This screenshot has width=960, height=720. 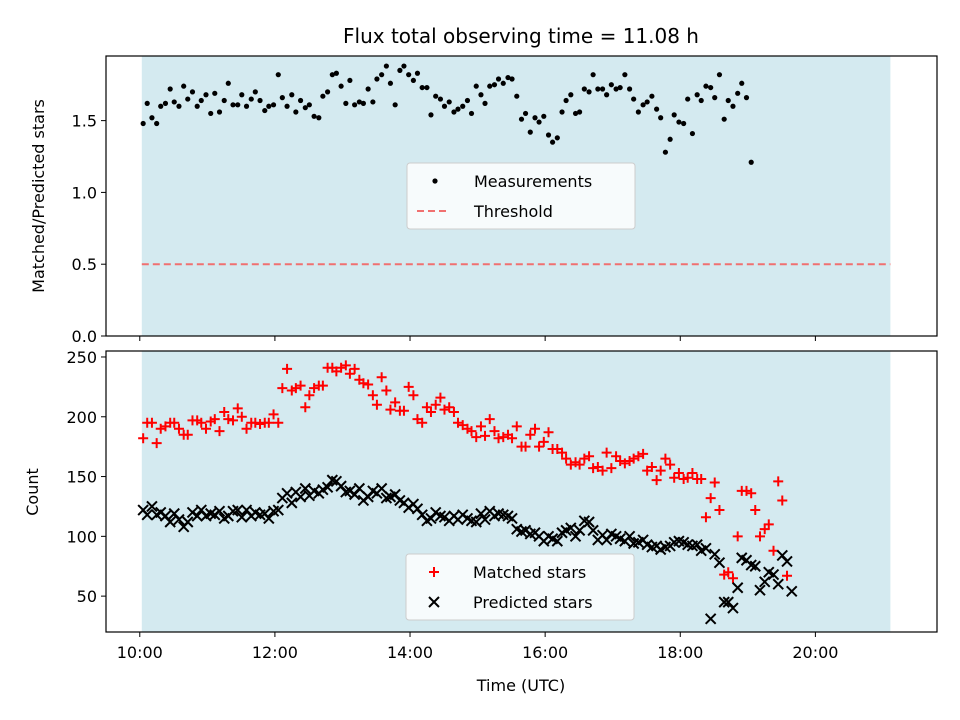 What do you see at coordinates (434, 572) in the screenshot?
I see `legend-marker-matched` at bounding box center [434, 572].